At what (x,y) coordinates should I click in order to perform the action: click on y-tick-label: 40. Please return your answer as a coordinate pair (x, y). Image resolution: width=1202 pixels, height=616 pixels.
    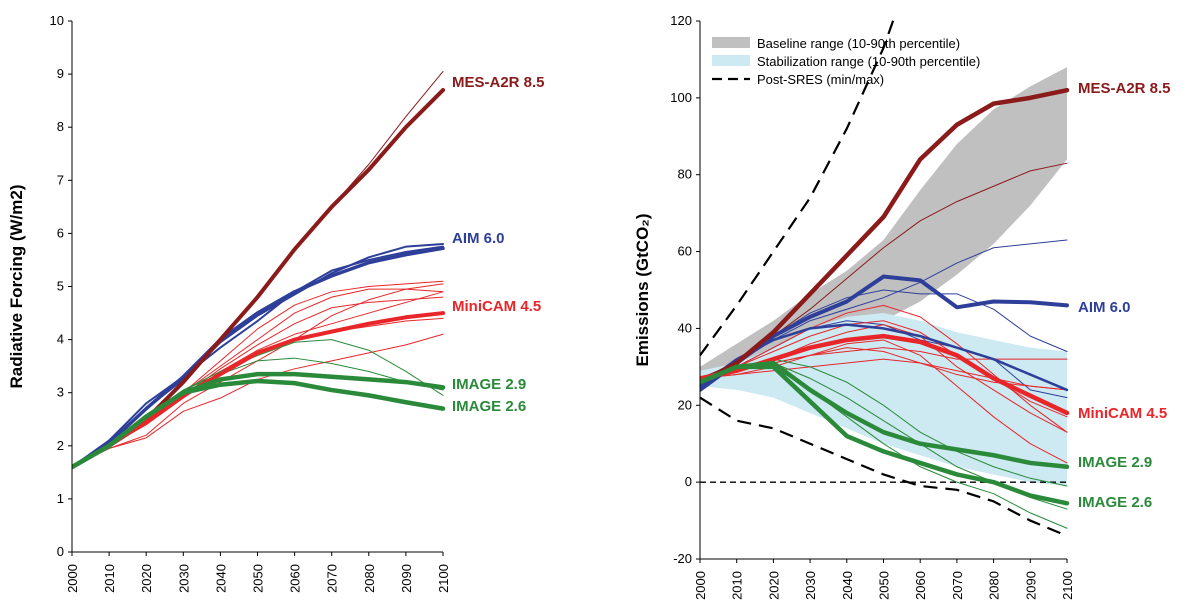
    Looking at the image, I should click on (685, 327).